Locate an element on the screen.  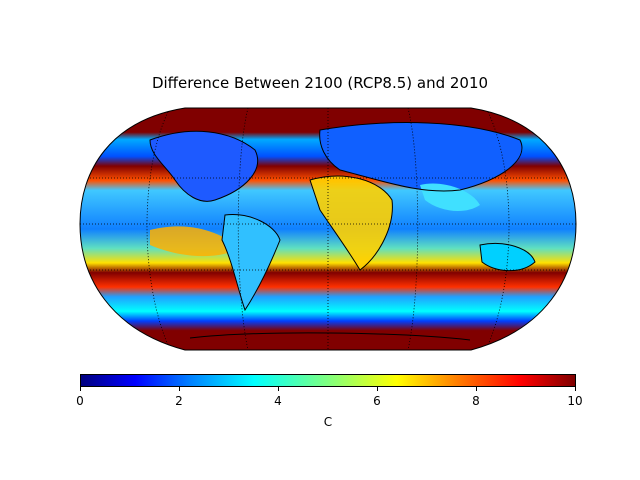
africa-region is located at coordinates (351, 223).